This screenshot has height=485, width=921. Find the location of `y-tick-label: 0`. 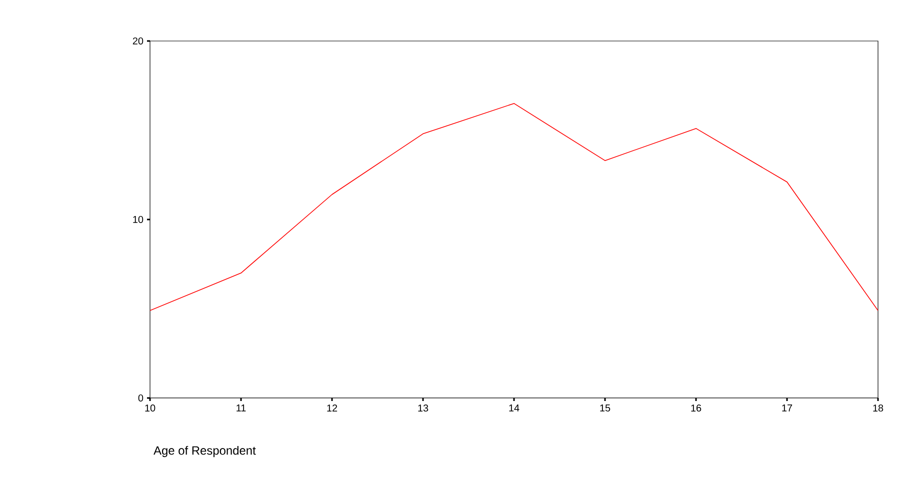

y-tick-label: 0 is located at coordinates (141, 398).